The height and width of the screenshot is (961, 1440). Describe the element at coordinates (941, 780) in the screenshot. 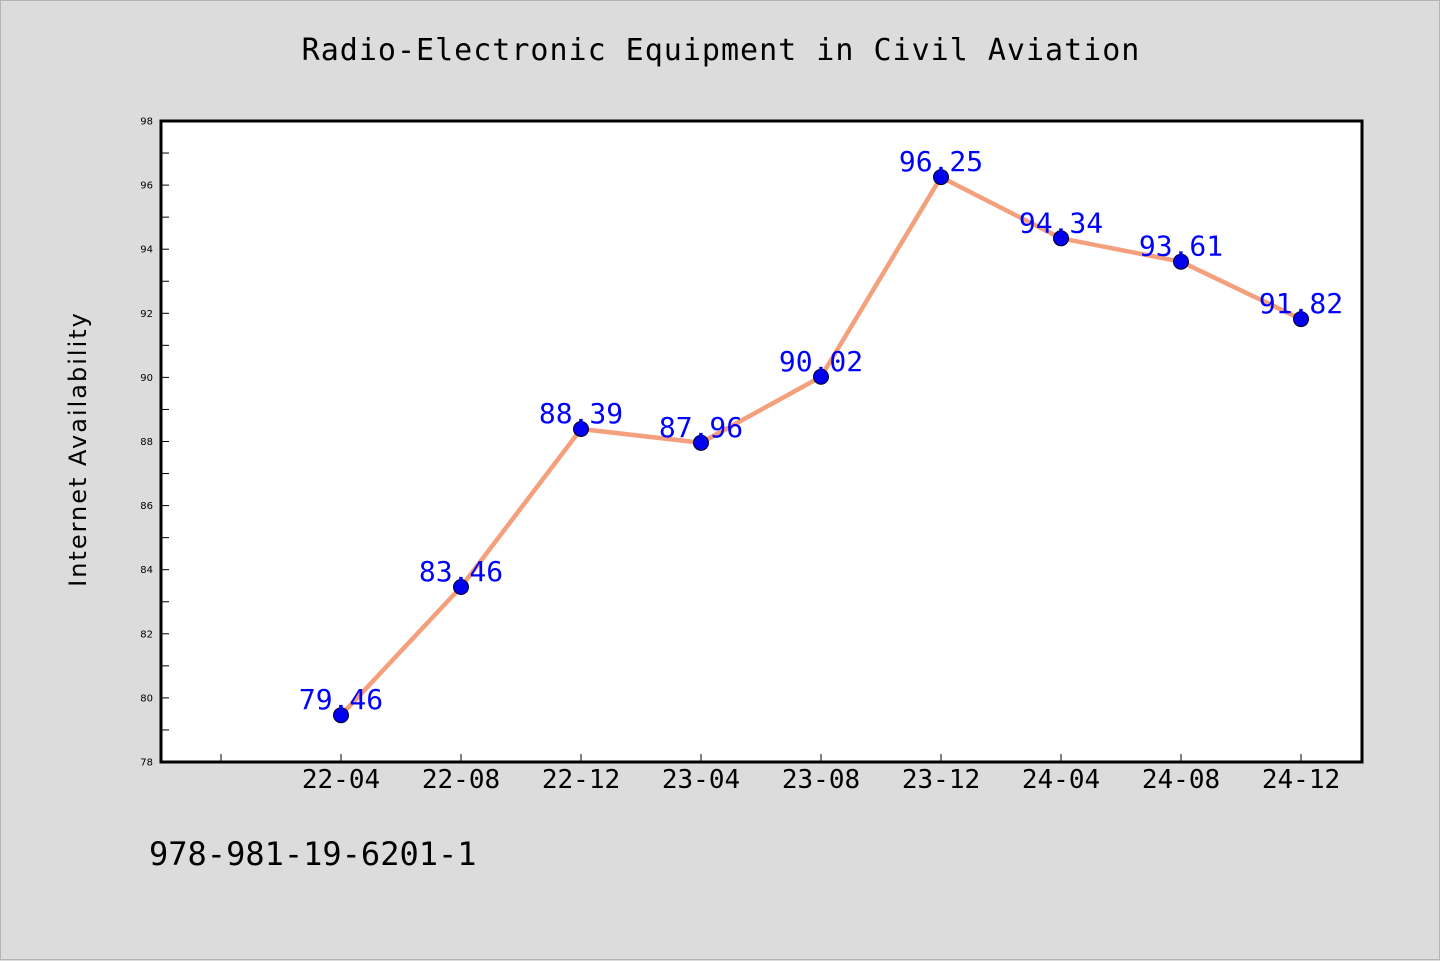

I see `x-tick-label: 23-12` at that location.